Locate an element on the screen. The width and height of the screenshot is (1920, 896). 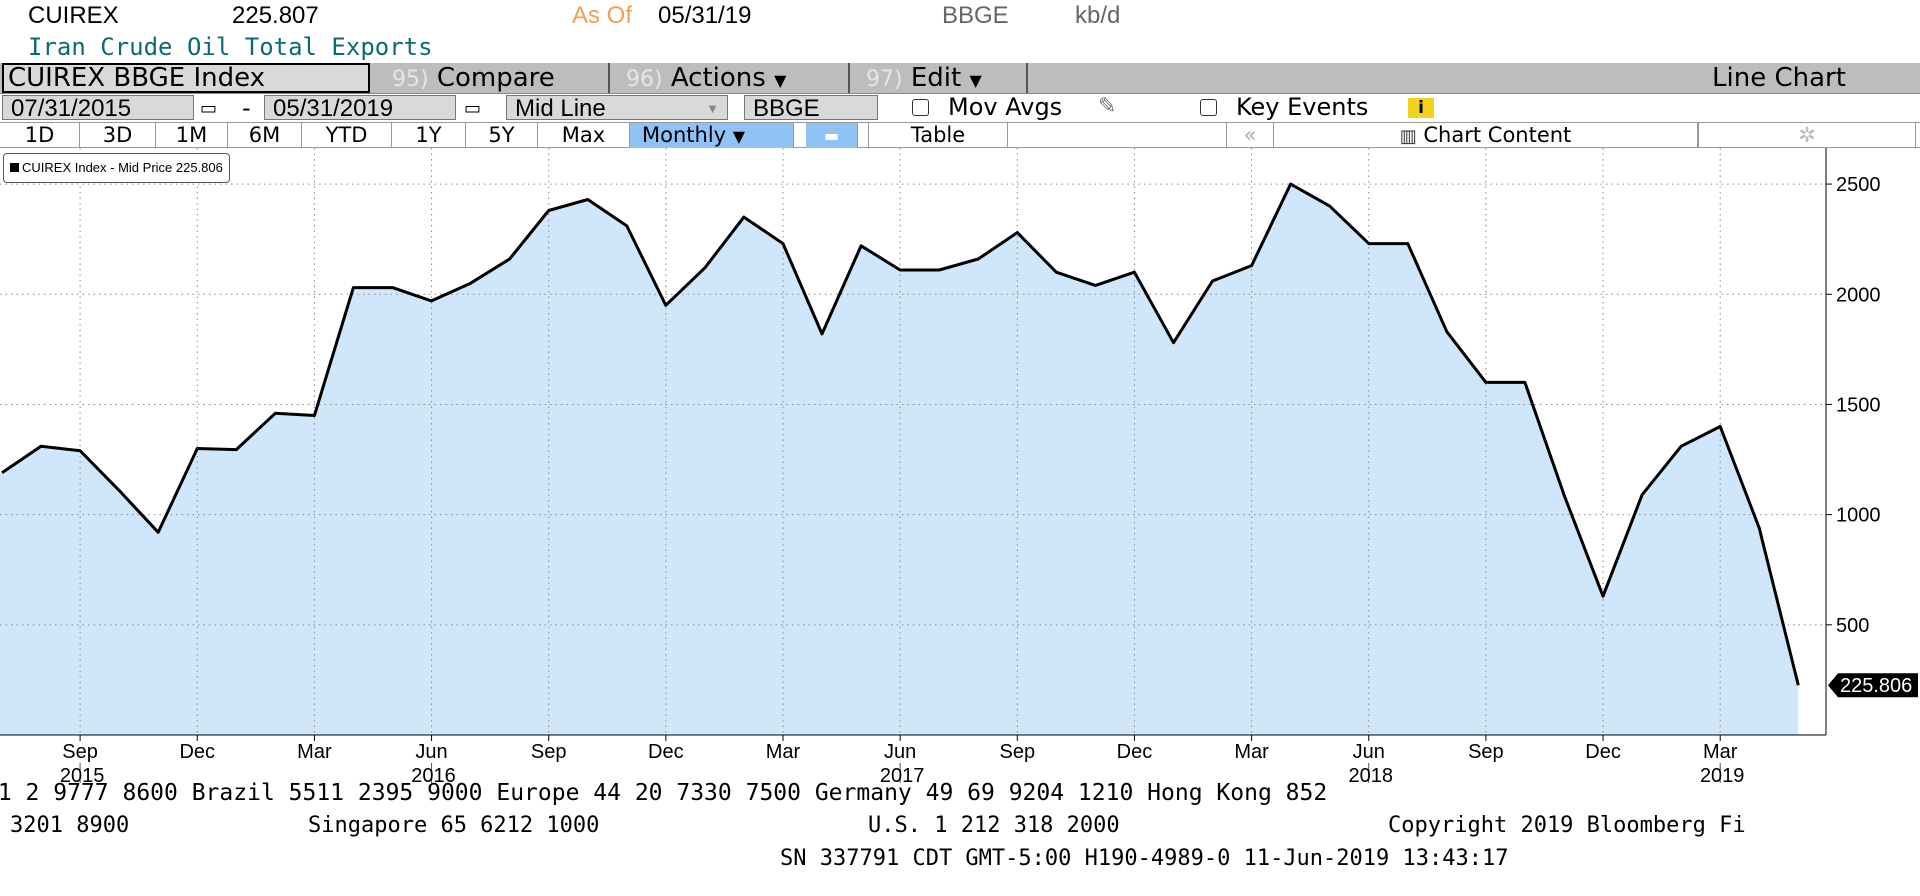
chart-content-icon: ▥ is located at coordinates (1408, 136).